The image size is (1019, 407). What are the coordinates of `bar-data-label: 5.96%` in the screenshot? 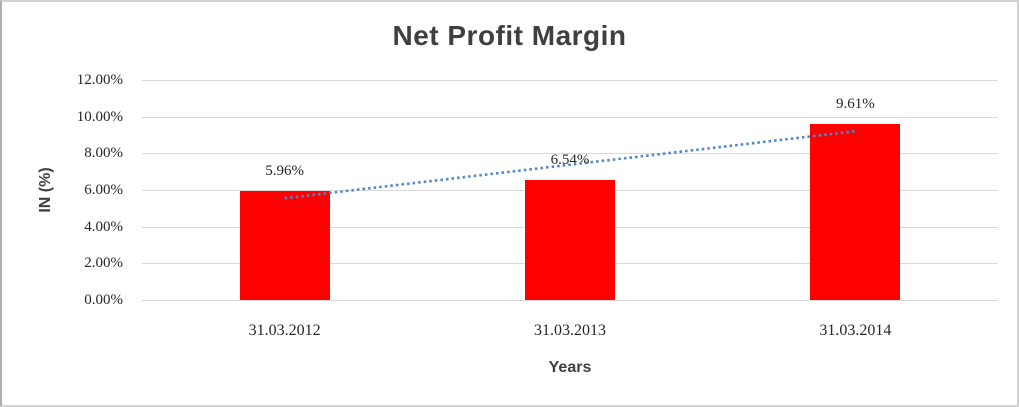 It's located at (285, 170).